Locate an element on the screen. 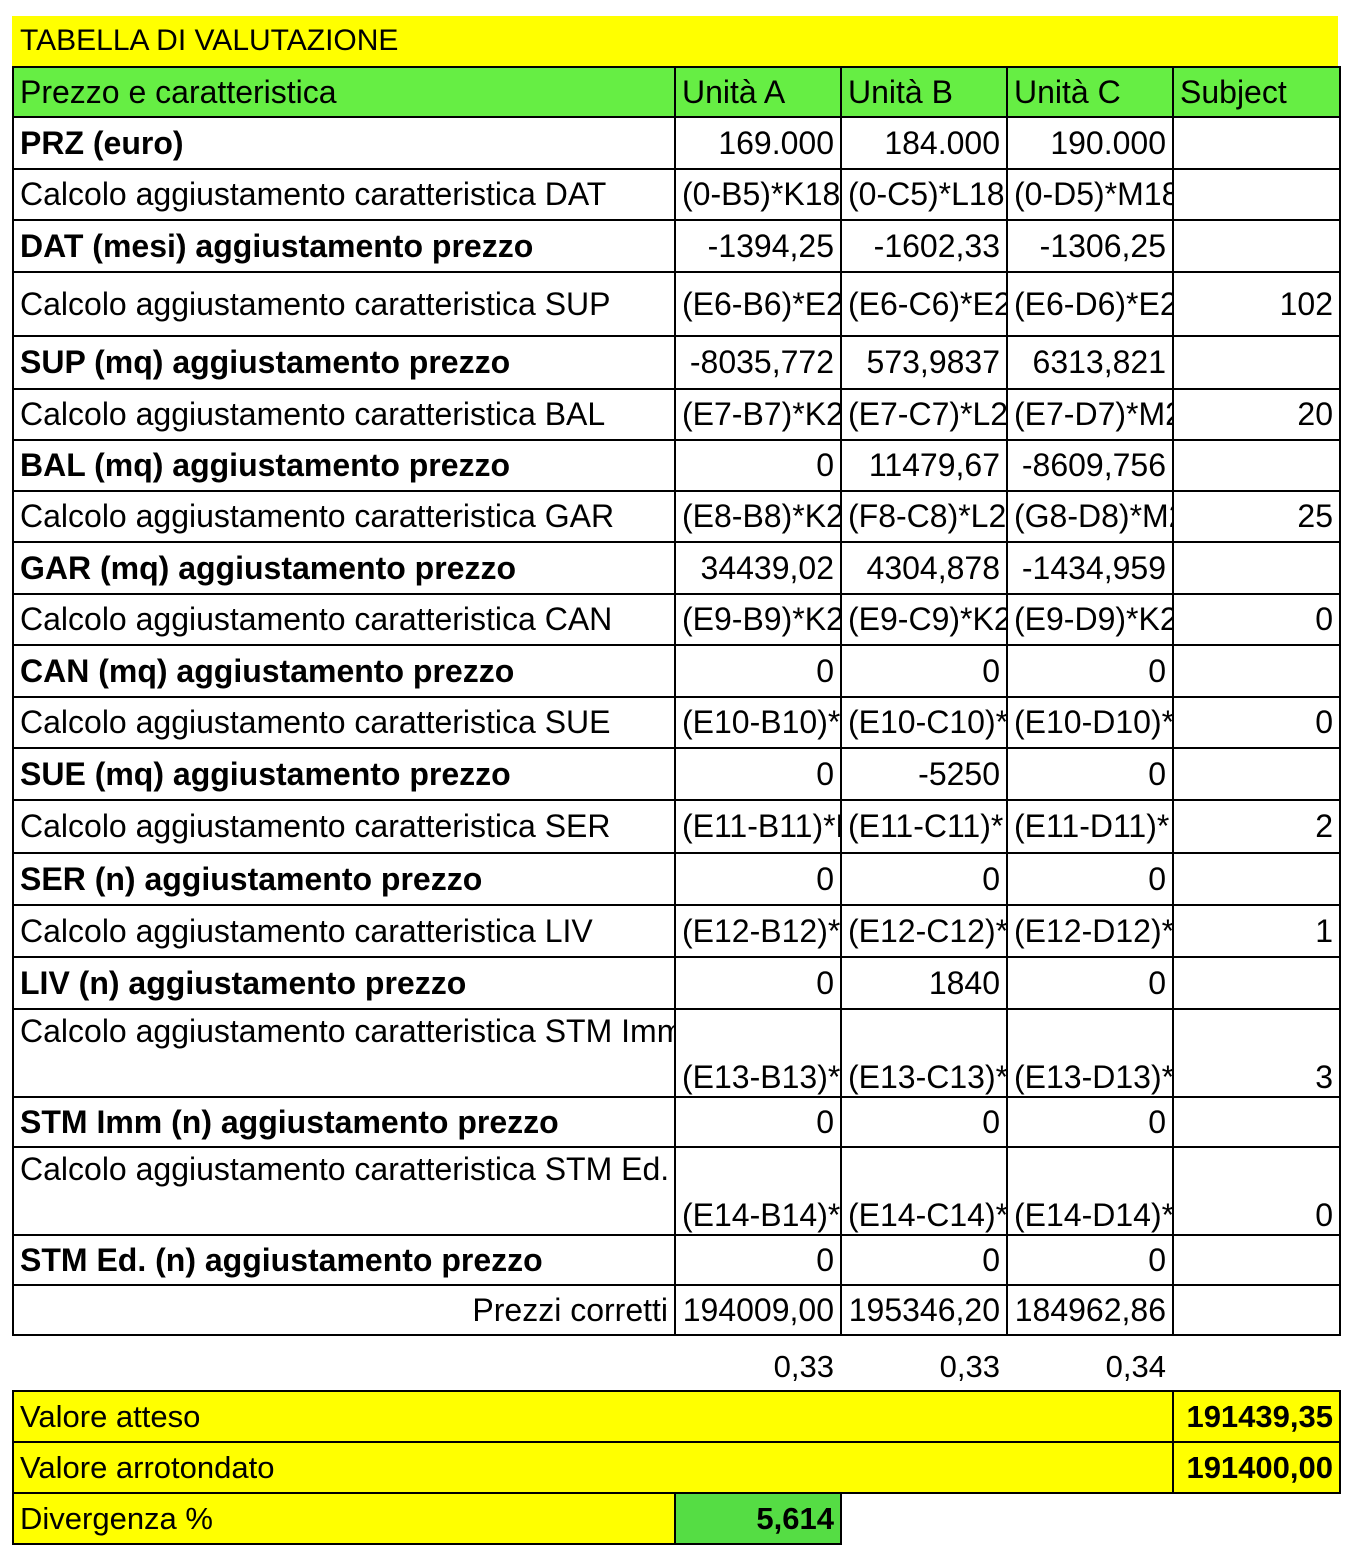 Image resolution: width=1348 pixels, height=1551 pixels. adjustment-row: SUE (mq) aggiustamento prezzo 0 -5250 0 is located at coordinates (676, 774).